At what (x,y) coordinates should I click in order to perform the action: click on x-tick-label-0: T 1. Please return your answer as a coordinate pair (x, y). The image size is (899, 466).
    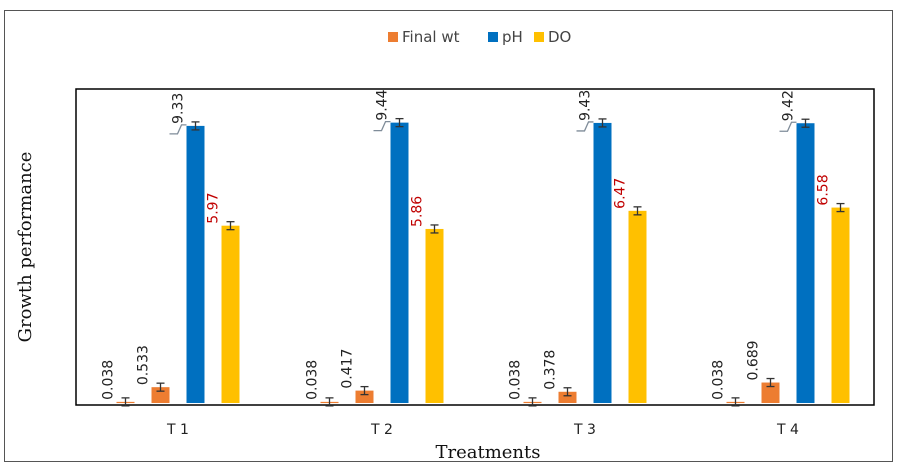
    Looking at the image, I should click on (177, 430).